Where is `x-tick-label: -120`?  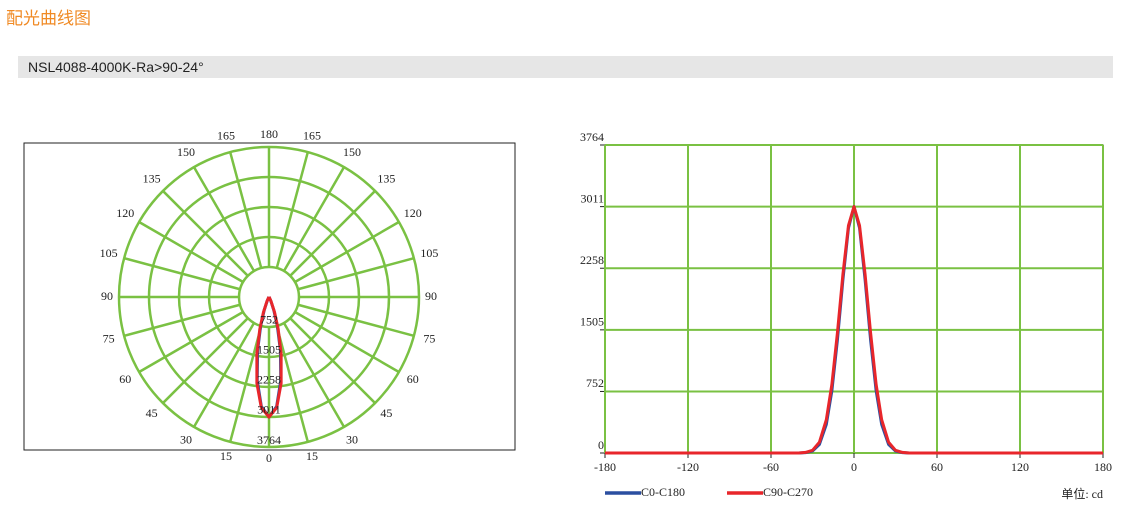
x-tick-label: -120 is located at coordinates (688, 467).